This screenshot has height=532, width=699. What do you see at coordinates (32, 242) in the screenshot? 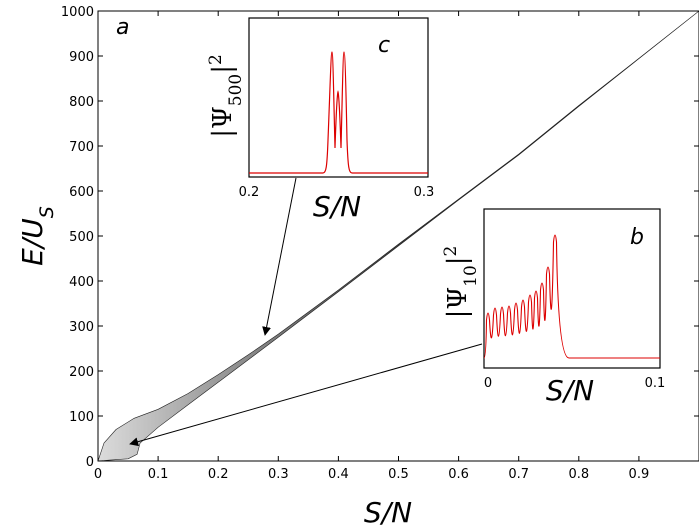
I see `main-y-axis-label-main: E/U` at bounding box center [32, 242].